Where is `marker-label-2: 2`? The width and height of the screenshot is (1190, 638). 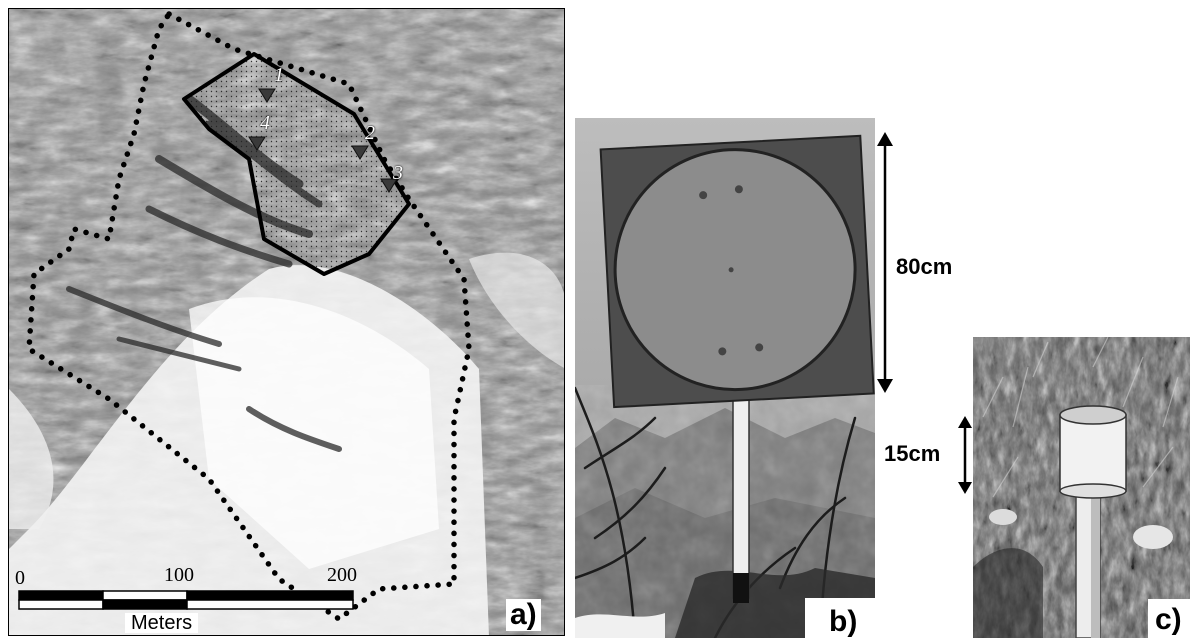
marker-label-2: 2 is located at coordinates (370, 133).